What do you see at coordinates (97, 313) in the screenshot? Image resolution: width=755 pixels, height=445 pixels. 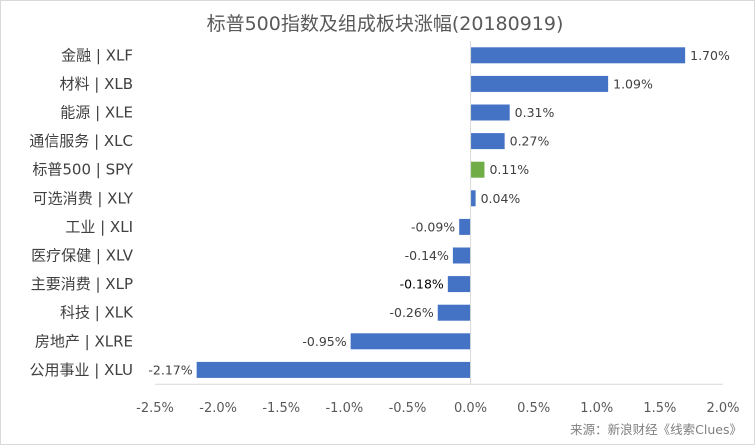 I see `category-label: 科技 | XLK` at bounding box center [97, 313].